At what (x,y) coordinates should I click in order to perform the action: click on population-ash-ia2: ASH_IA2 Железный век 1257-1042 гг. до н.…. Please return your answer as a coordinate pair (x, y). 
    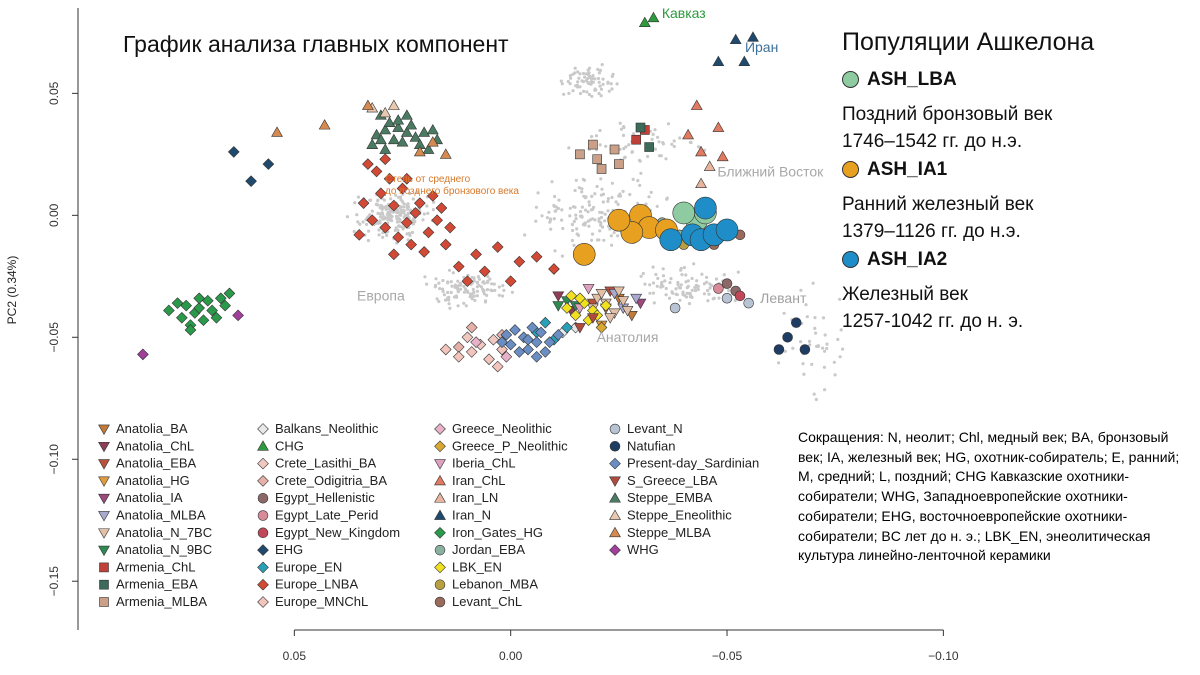
    Looking at the image, I should click on (932, 290).